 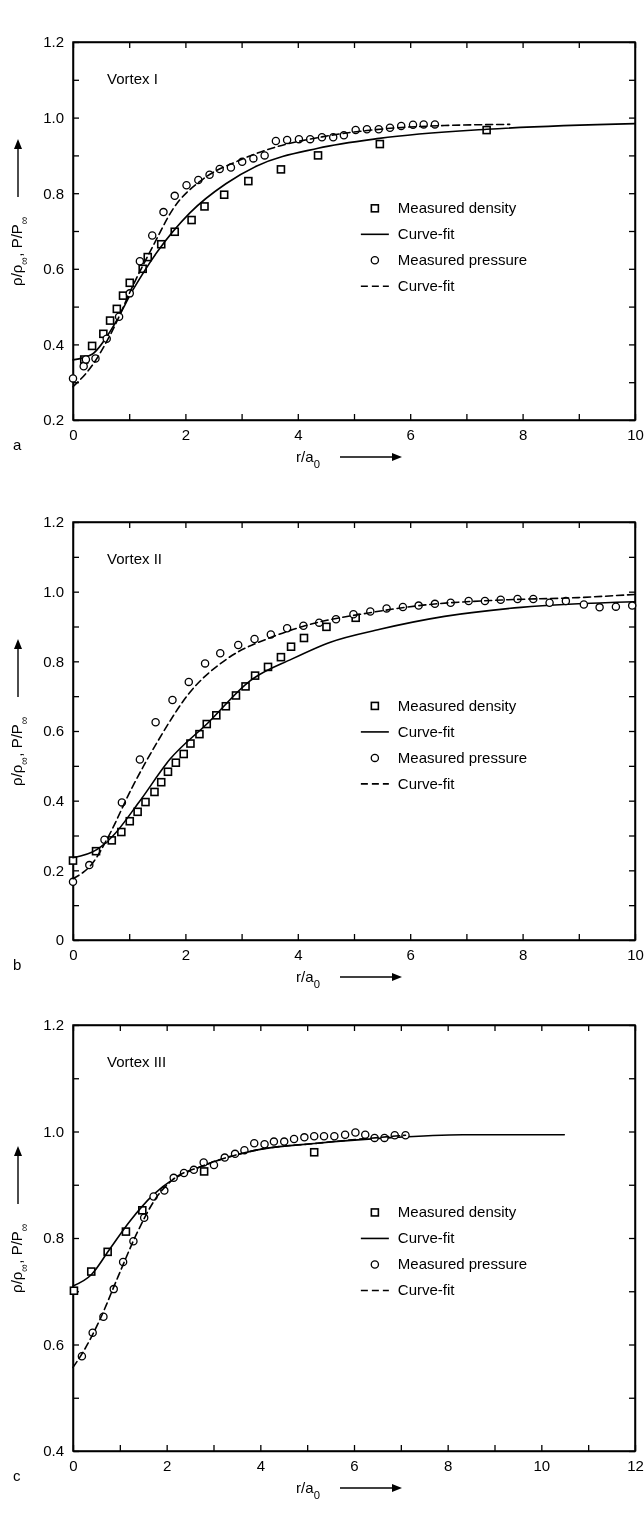 I want to click on text: Vortex III, so click(x=137, y=1061).